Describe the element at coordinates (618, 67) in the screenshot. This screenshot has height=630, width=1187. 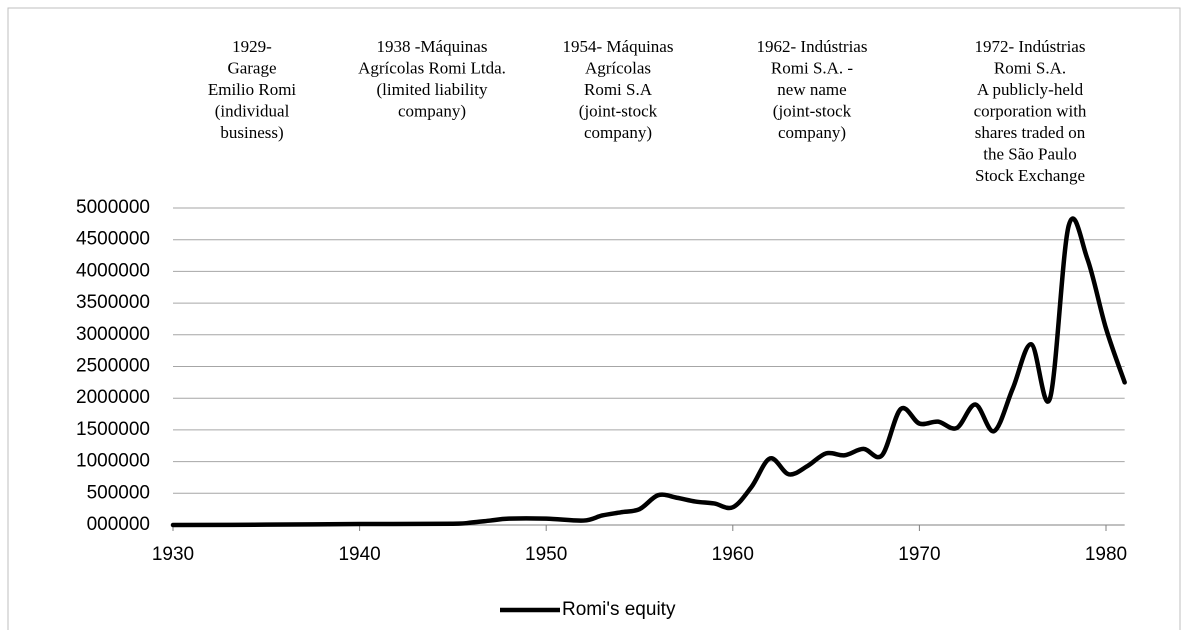
I see `annotation: Agrícolas` at that location.